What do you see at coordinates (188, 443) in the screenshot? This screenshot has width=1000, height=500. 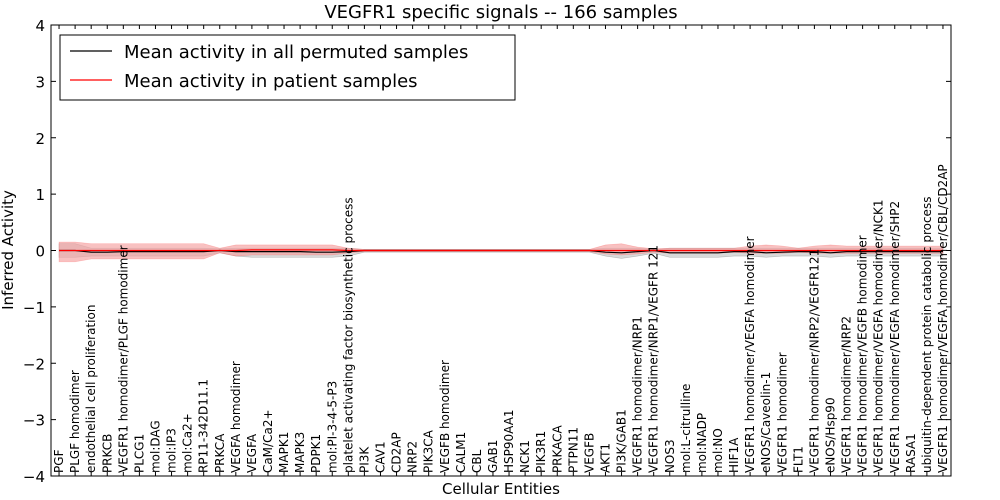 I see `x-tick-label: mol:Ca2+` at bounding box center [188, 443].